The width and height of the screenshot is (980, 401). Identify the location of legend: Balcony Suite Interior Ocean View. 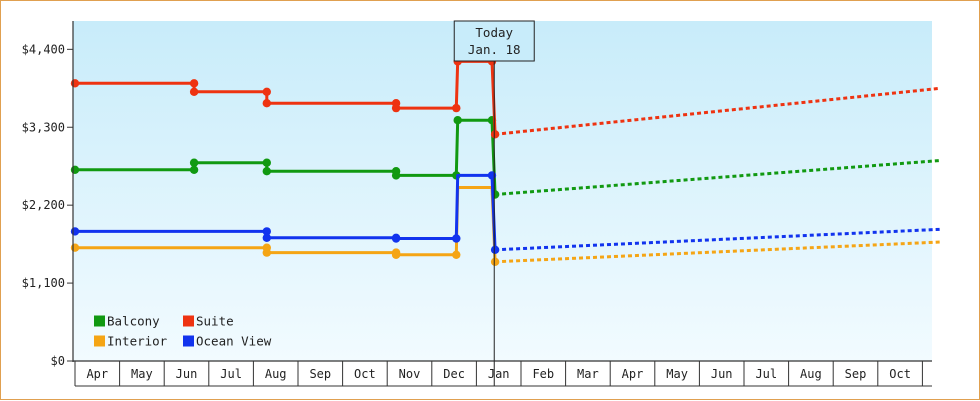
(183, 331).